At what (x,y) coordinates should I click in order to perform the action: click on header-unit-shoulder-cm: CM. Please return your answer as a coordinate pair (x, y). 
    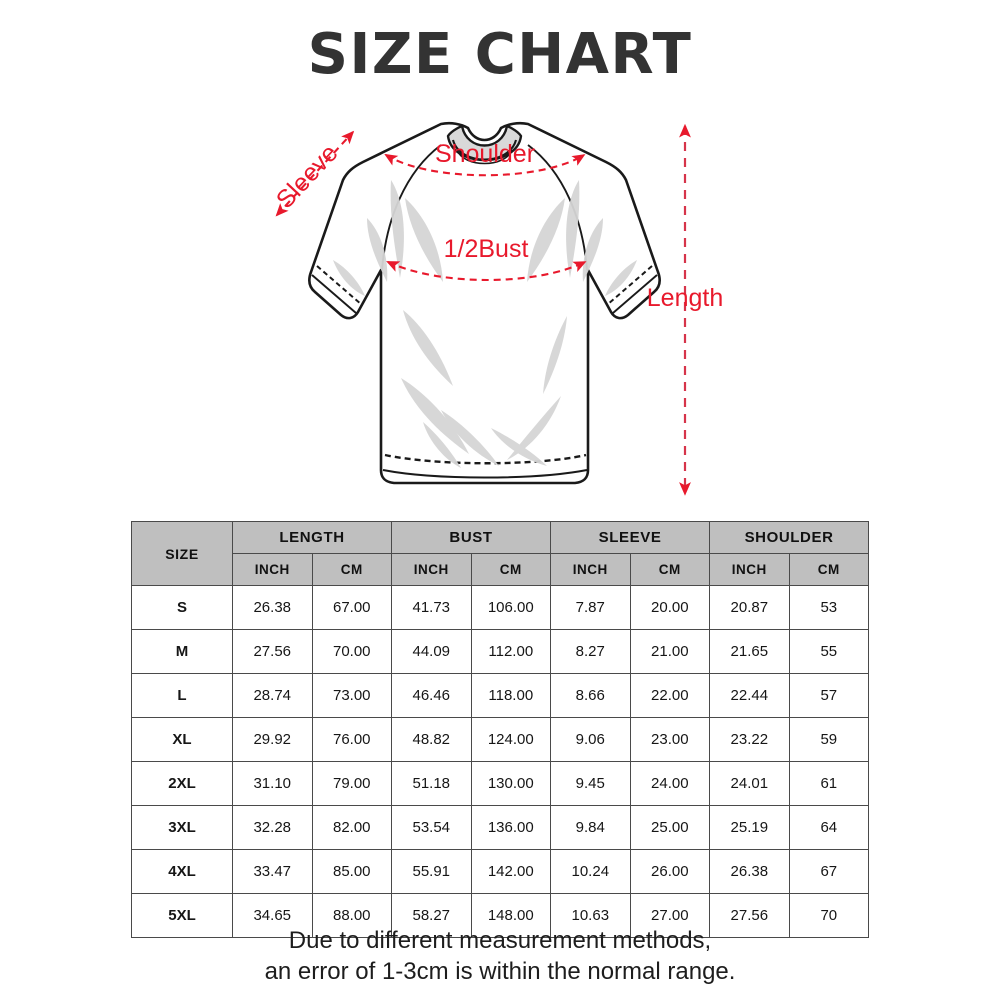
    Looking at the image, I should click on (829, 569).